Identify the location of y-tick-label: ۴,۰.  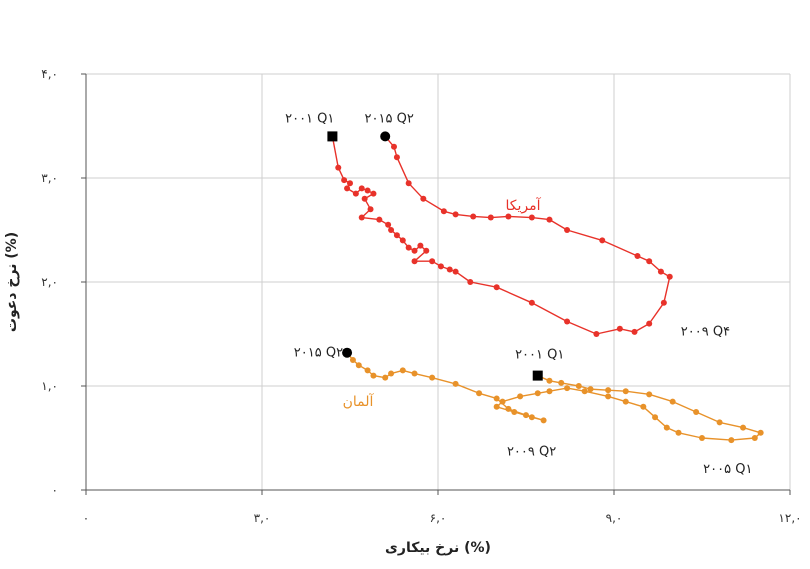
(49, 74).